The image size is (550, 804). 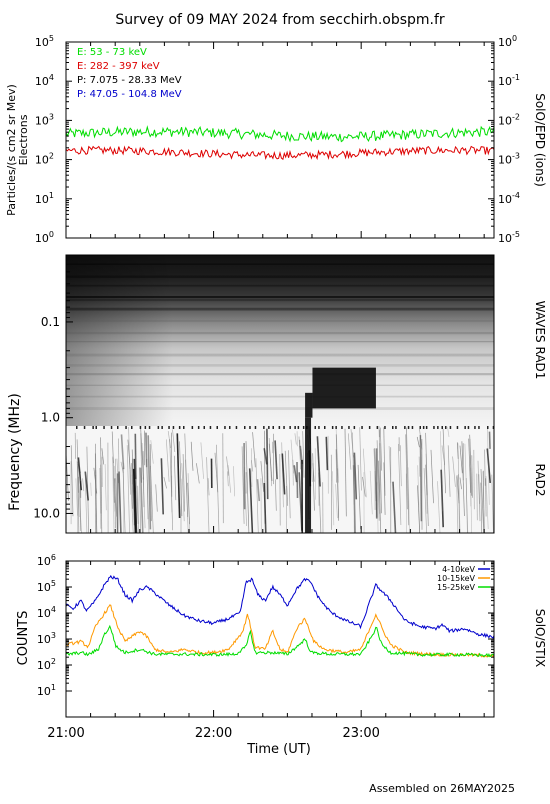 What do you see at coordinates (129, 80) in the screenshot?
I see `particles-legend-entry: P: 7.075 - 28.33 MeV` at bounding box center [129, 80].